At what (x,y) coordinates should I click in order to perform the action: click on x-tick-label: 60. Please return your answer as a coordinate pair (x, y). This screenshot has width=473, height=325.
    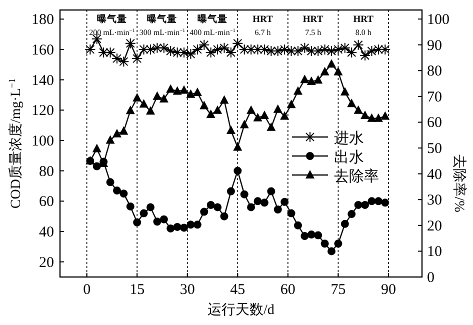
    Looking at the image, I should click on (288, 290).